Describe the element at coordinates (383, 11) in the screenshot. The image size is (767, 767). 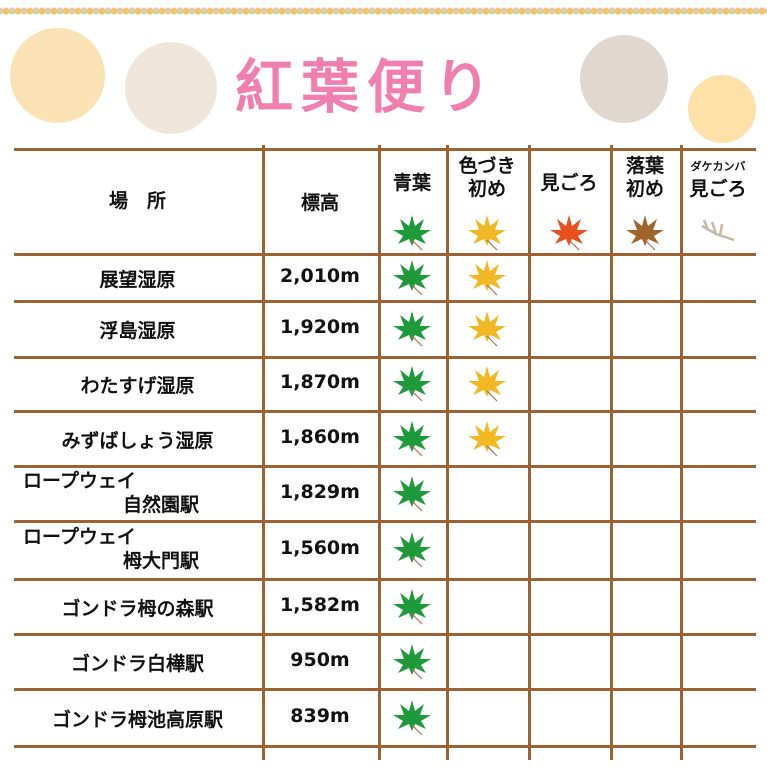
I see `dotted-border` at that location.